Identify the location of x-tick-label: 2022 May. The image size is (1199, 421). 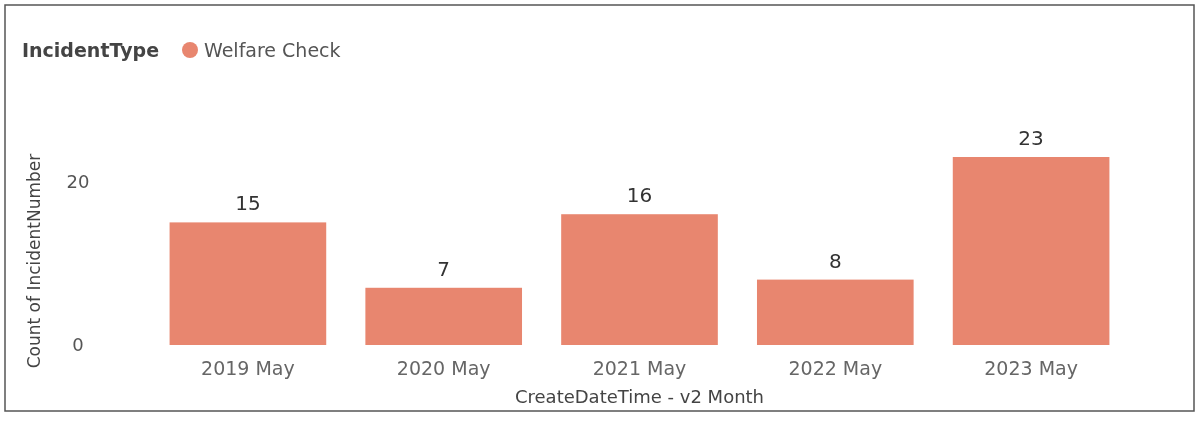
(835, 368).